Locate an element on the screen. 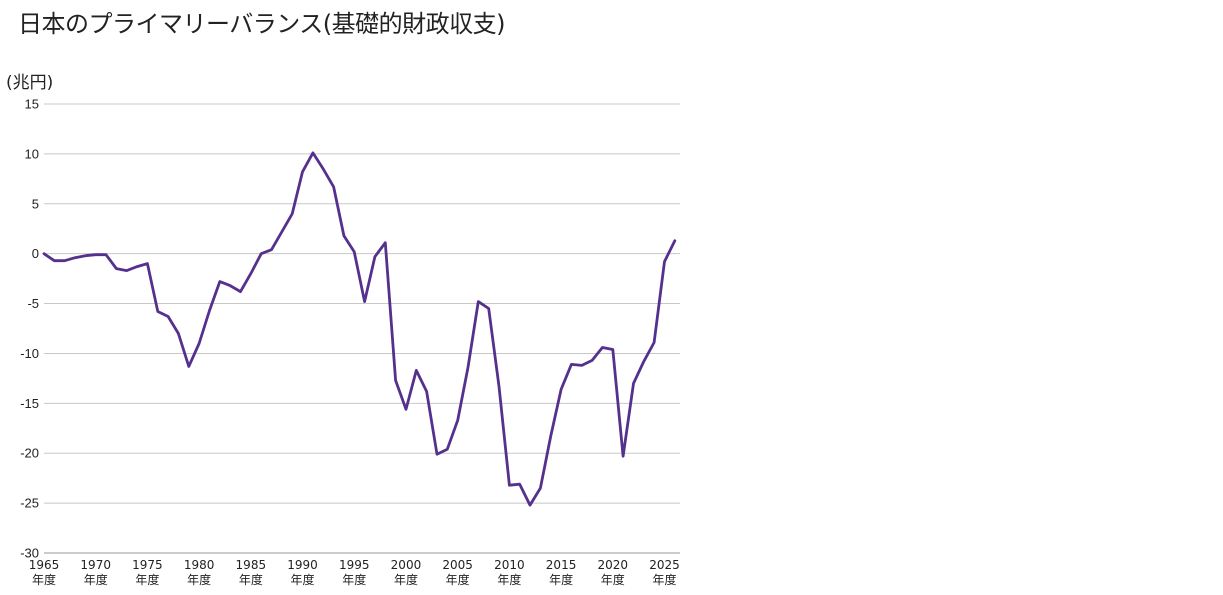 The width and height of the screenshot is (1223, 595). y-tick-label: -10 is located at coordinates (29, 353).